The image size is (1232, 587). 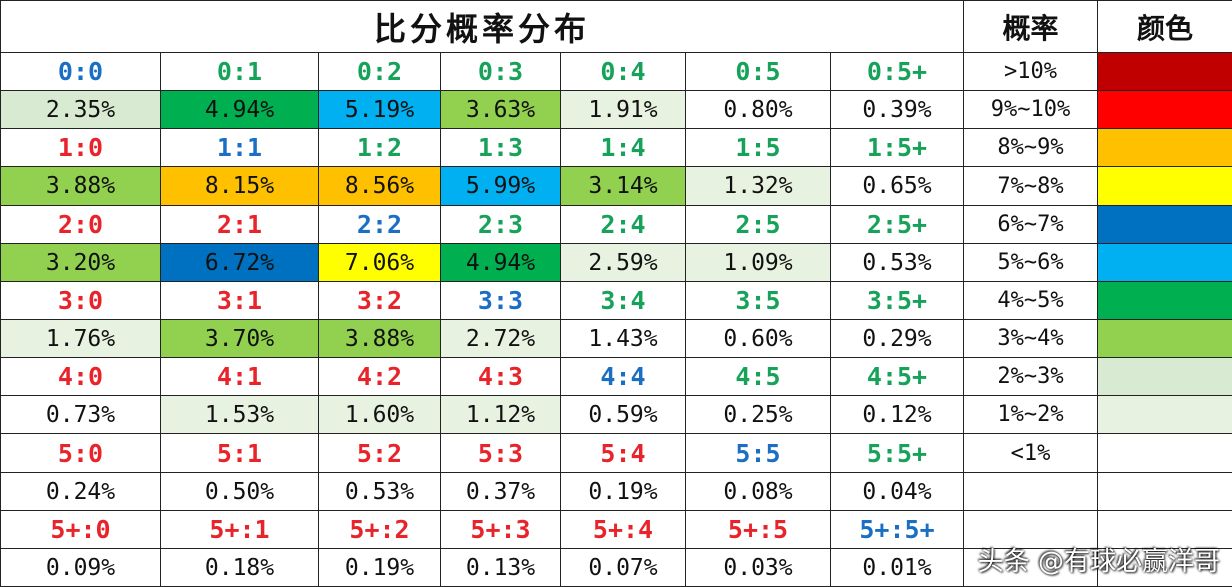 I want to click on score-label: 5:0, so click(x=80, y=453).